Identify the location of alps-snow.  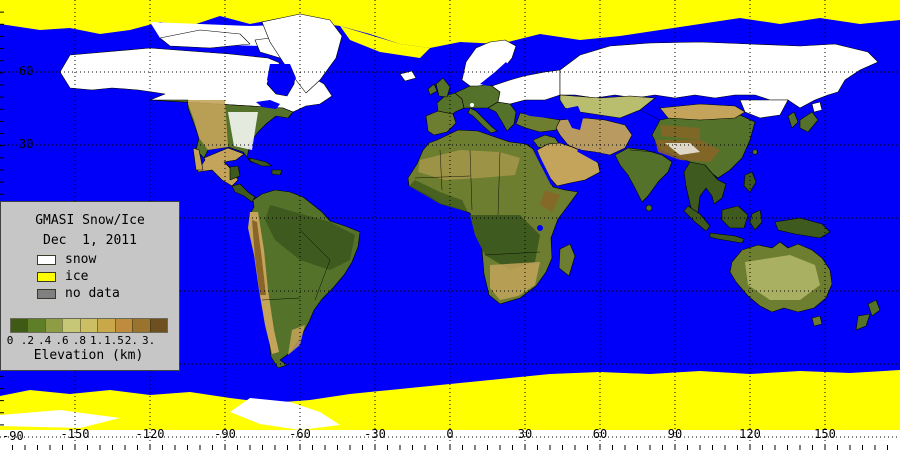
(472, 105).